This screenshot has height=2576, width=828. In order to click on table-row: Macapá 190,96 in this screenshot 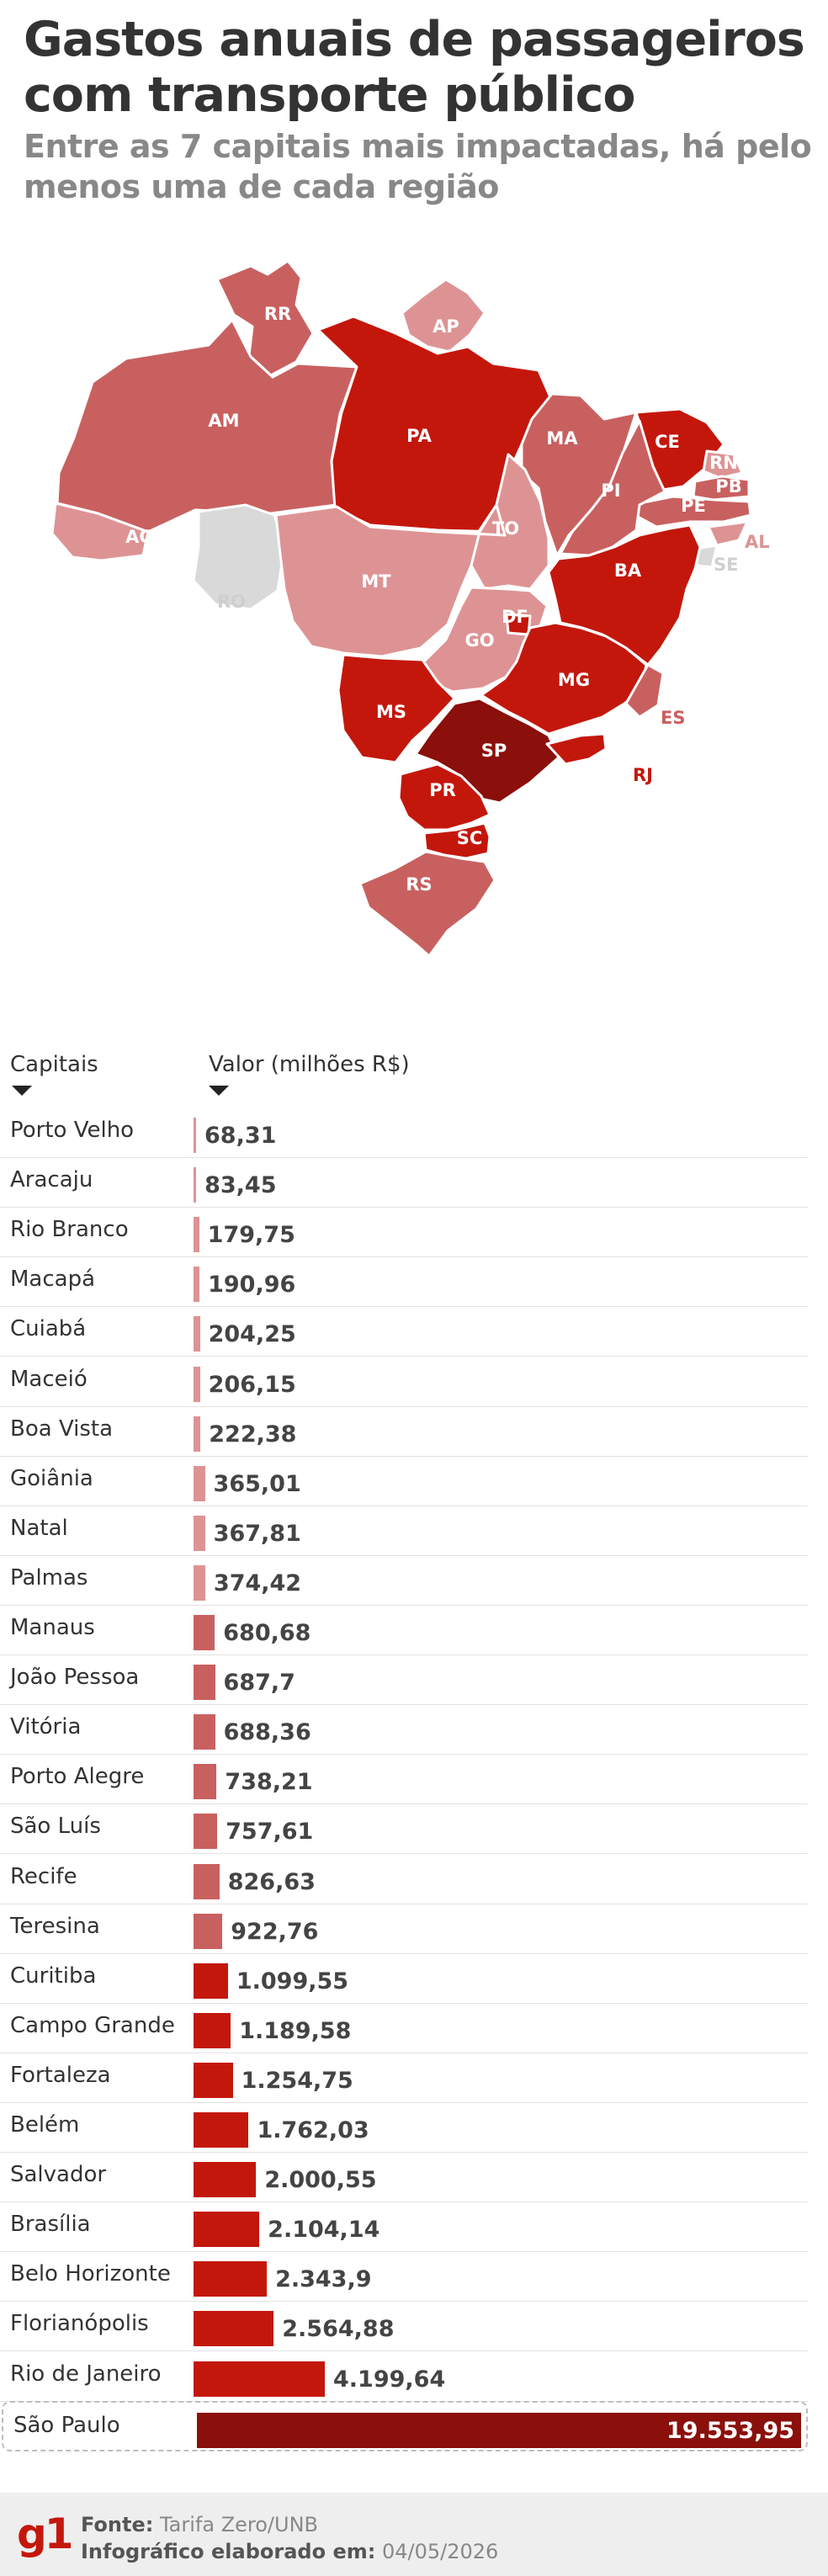, I will do `click(404, 1282)`.